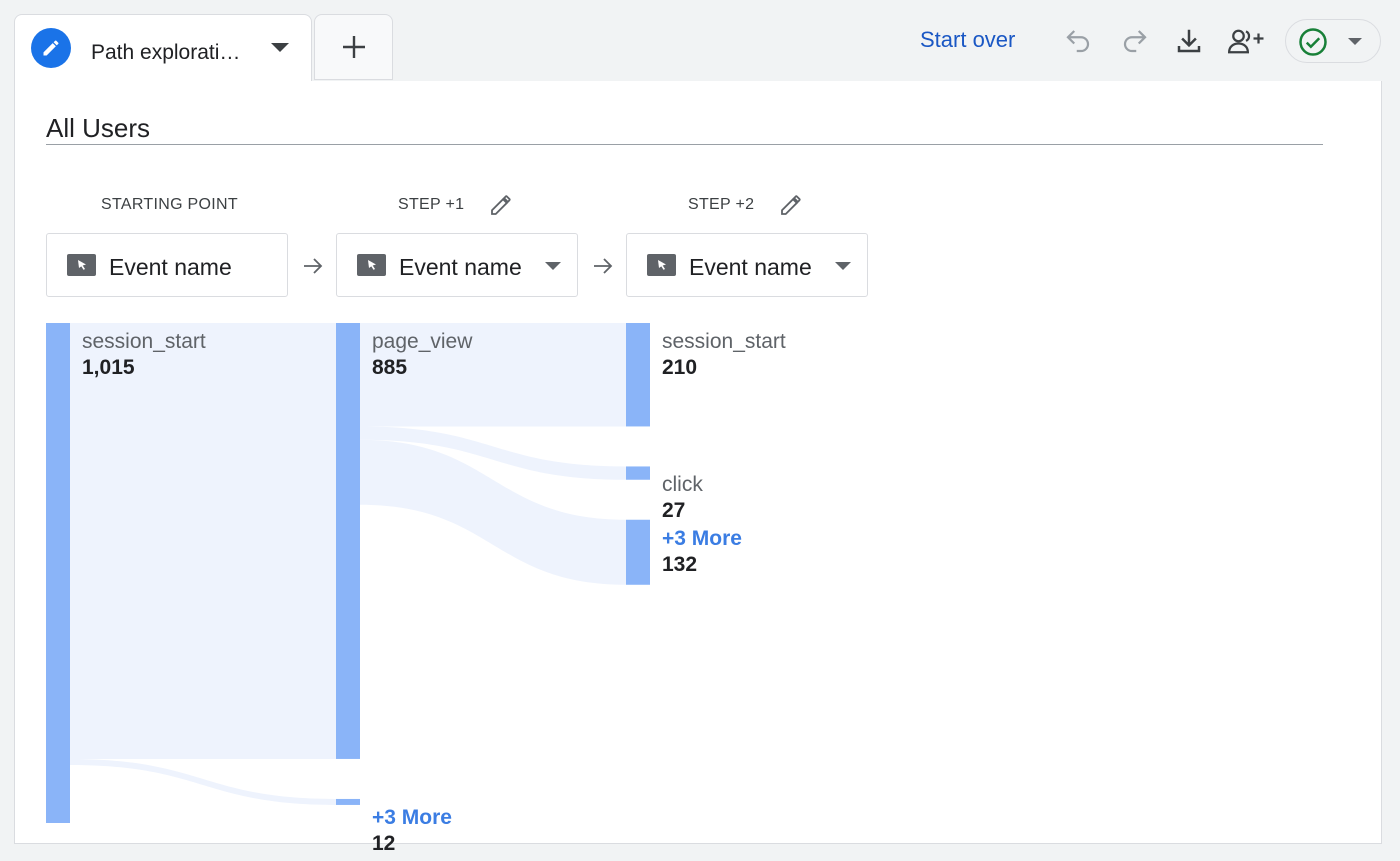 This screenshot has height=861, width=1400. I want to click on segment-title: All Users, so click(98, 128).